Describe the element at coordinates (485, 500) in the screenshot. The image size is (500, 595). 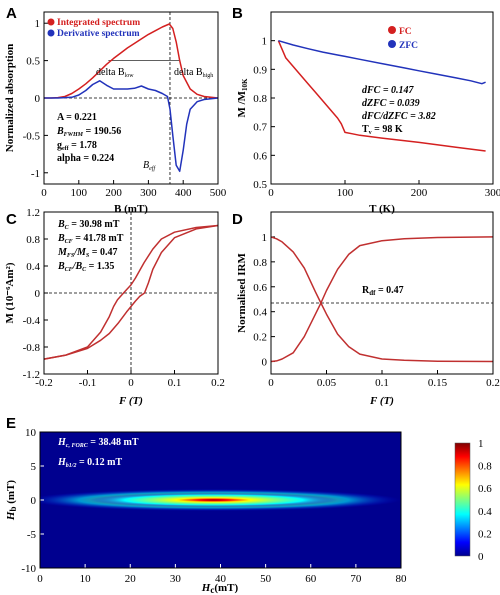
I see `colorbar-ticks: 0 0.2 0.4 0.6 0.8 1` at that location.